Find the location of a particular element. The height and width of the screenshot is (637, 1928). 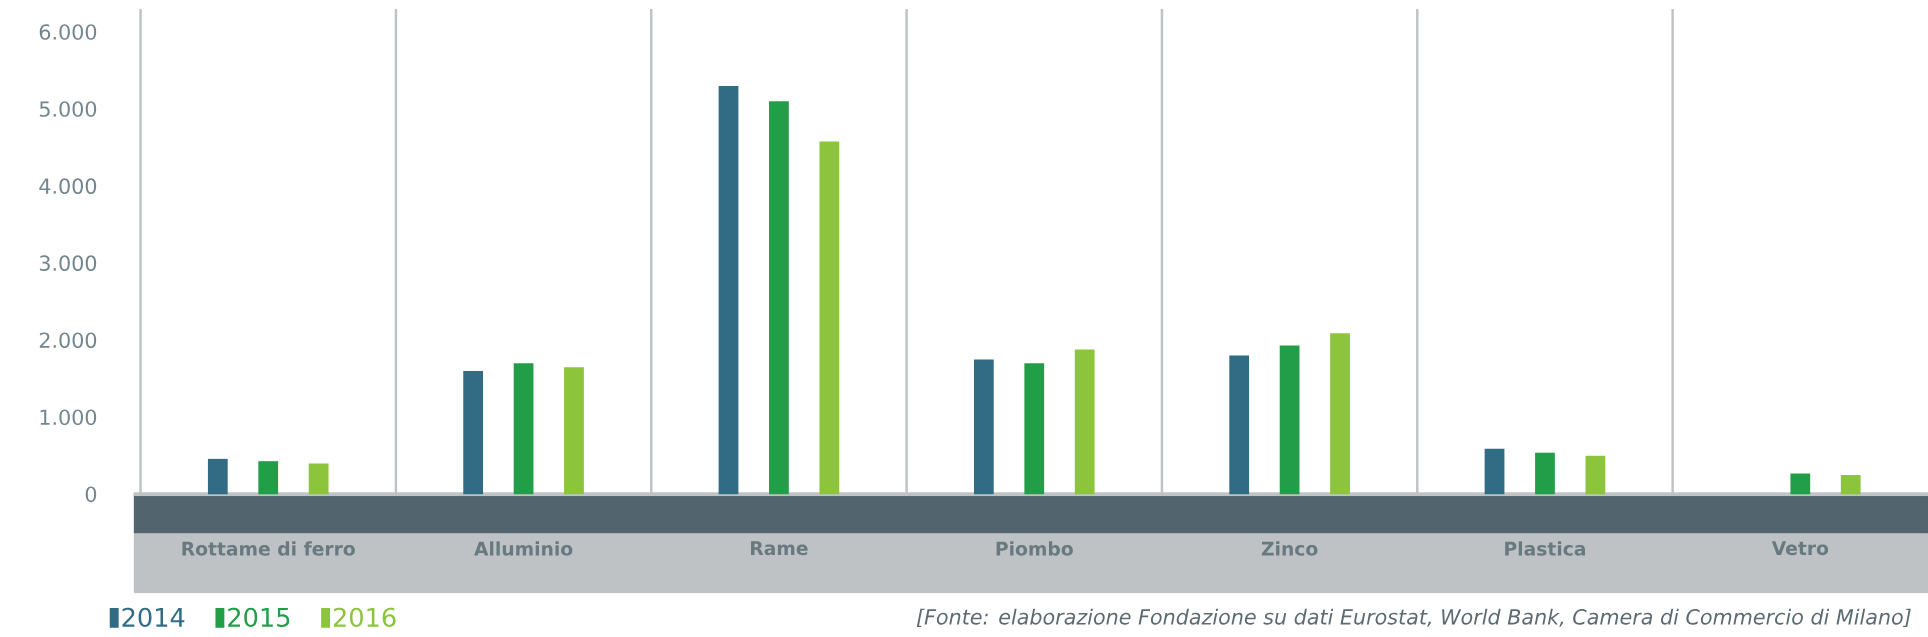

x-tick-label: Piombo is located at coordinates (1034, 548).